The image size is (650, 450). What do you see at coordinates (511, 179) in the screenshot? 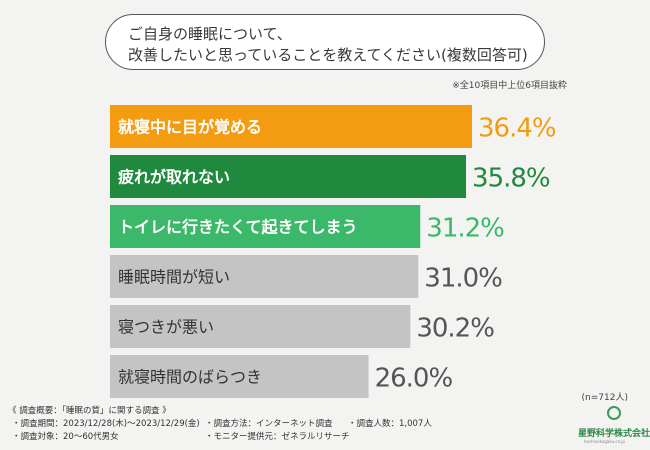
I see `value-label-2: 35.8%` at bounding box center [511, 179].